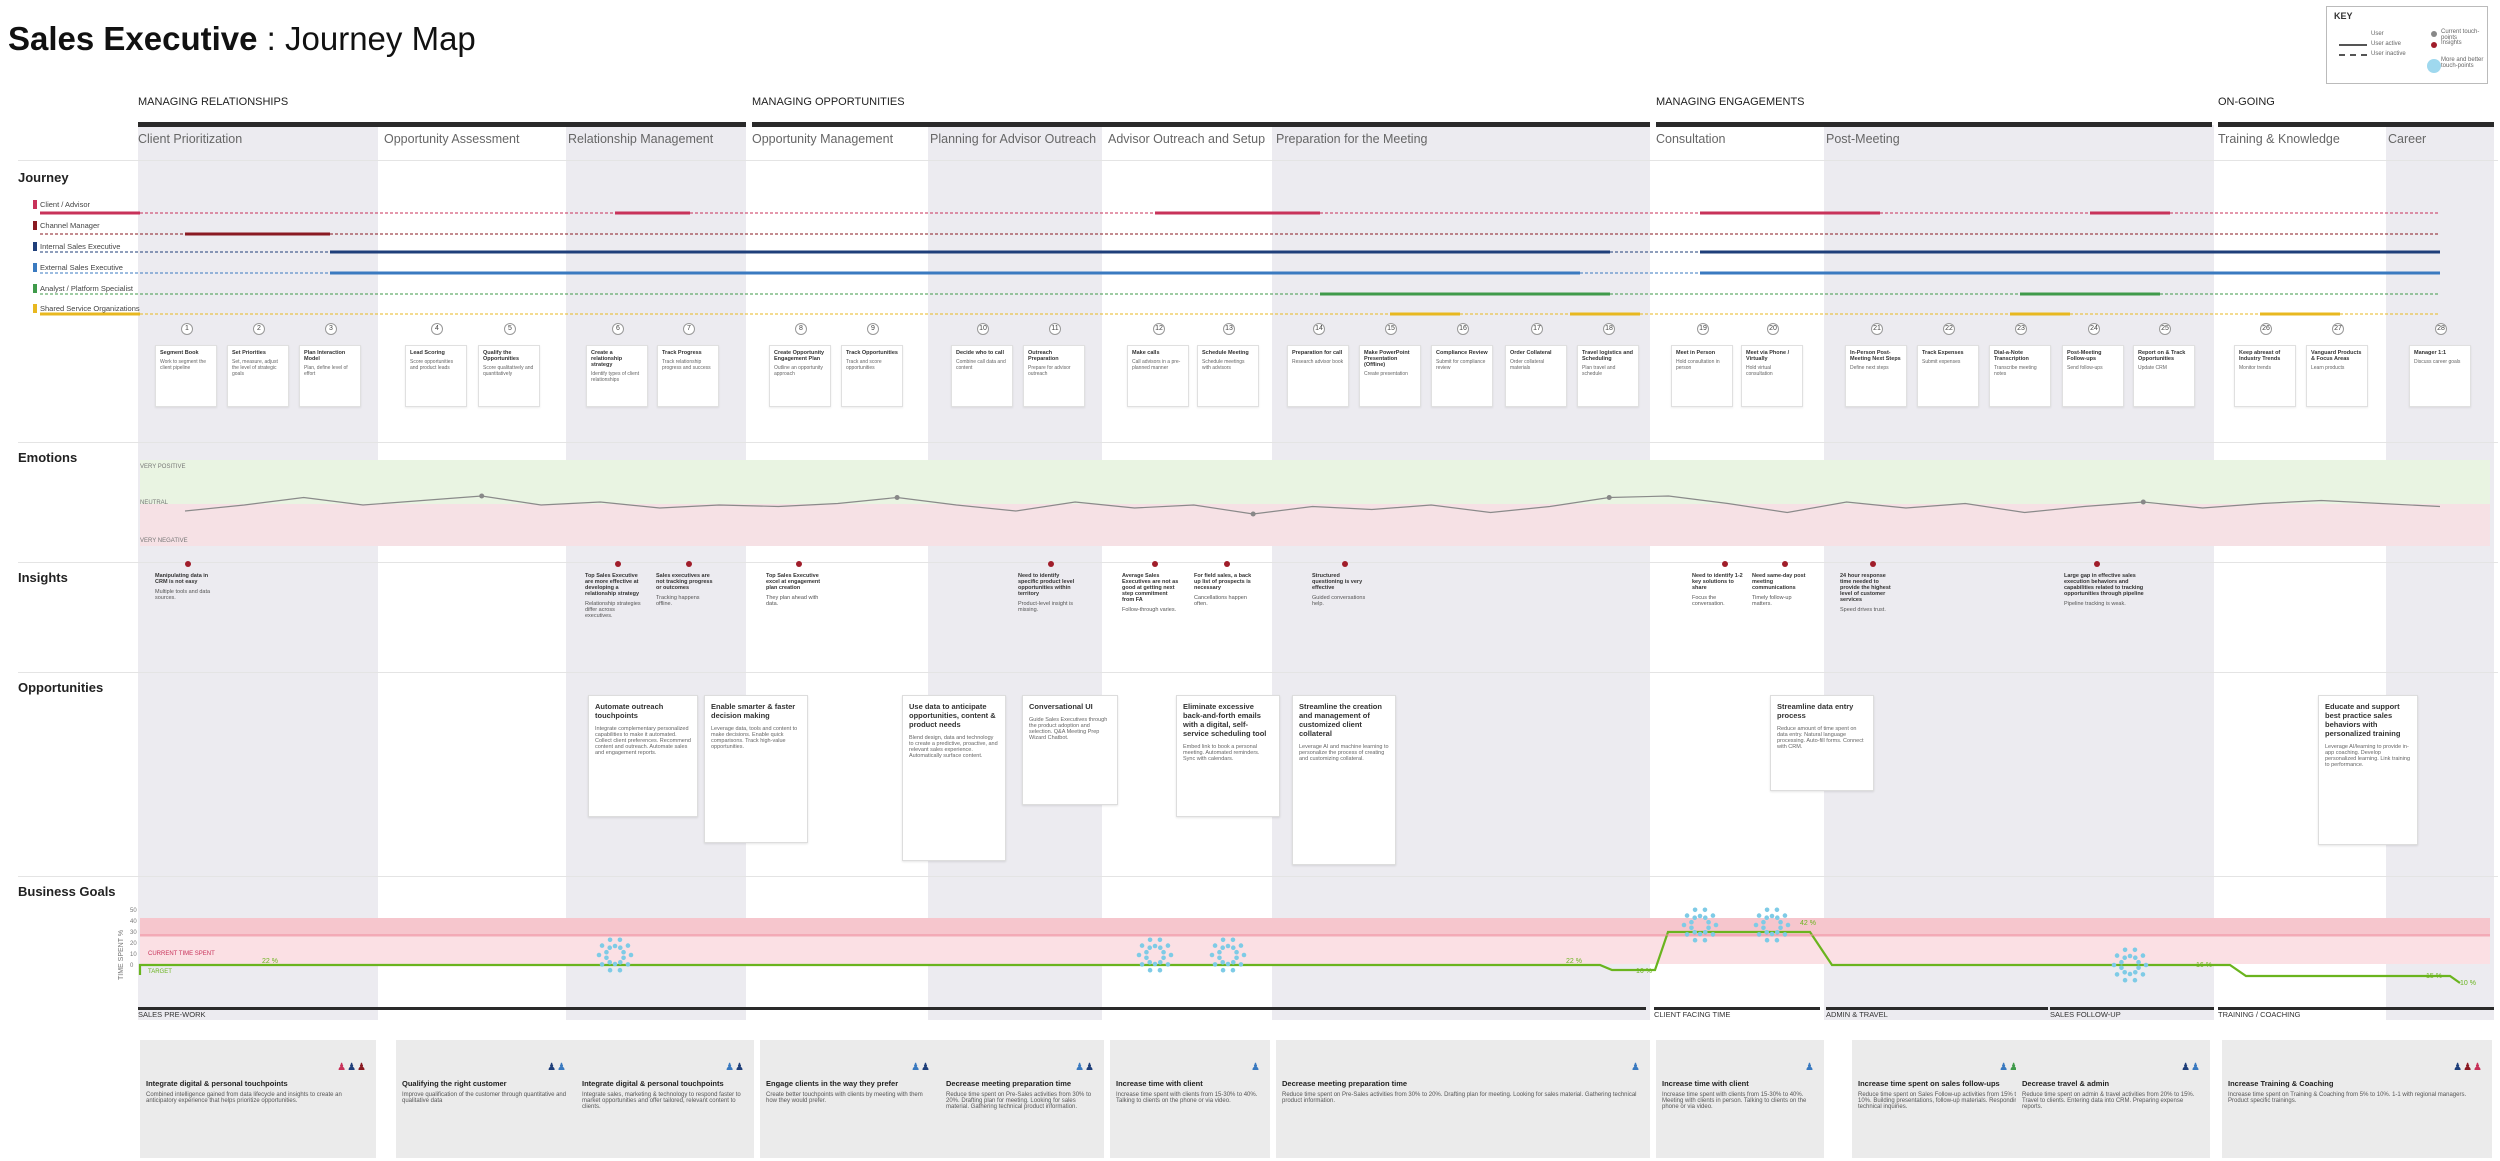 The image size is (2500, 1161). I want to click on touchpoint-number: 23, so click(2021, 329).